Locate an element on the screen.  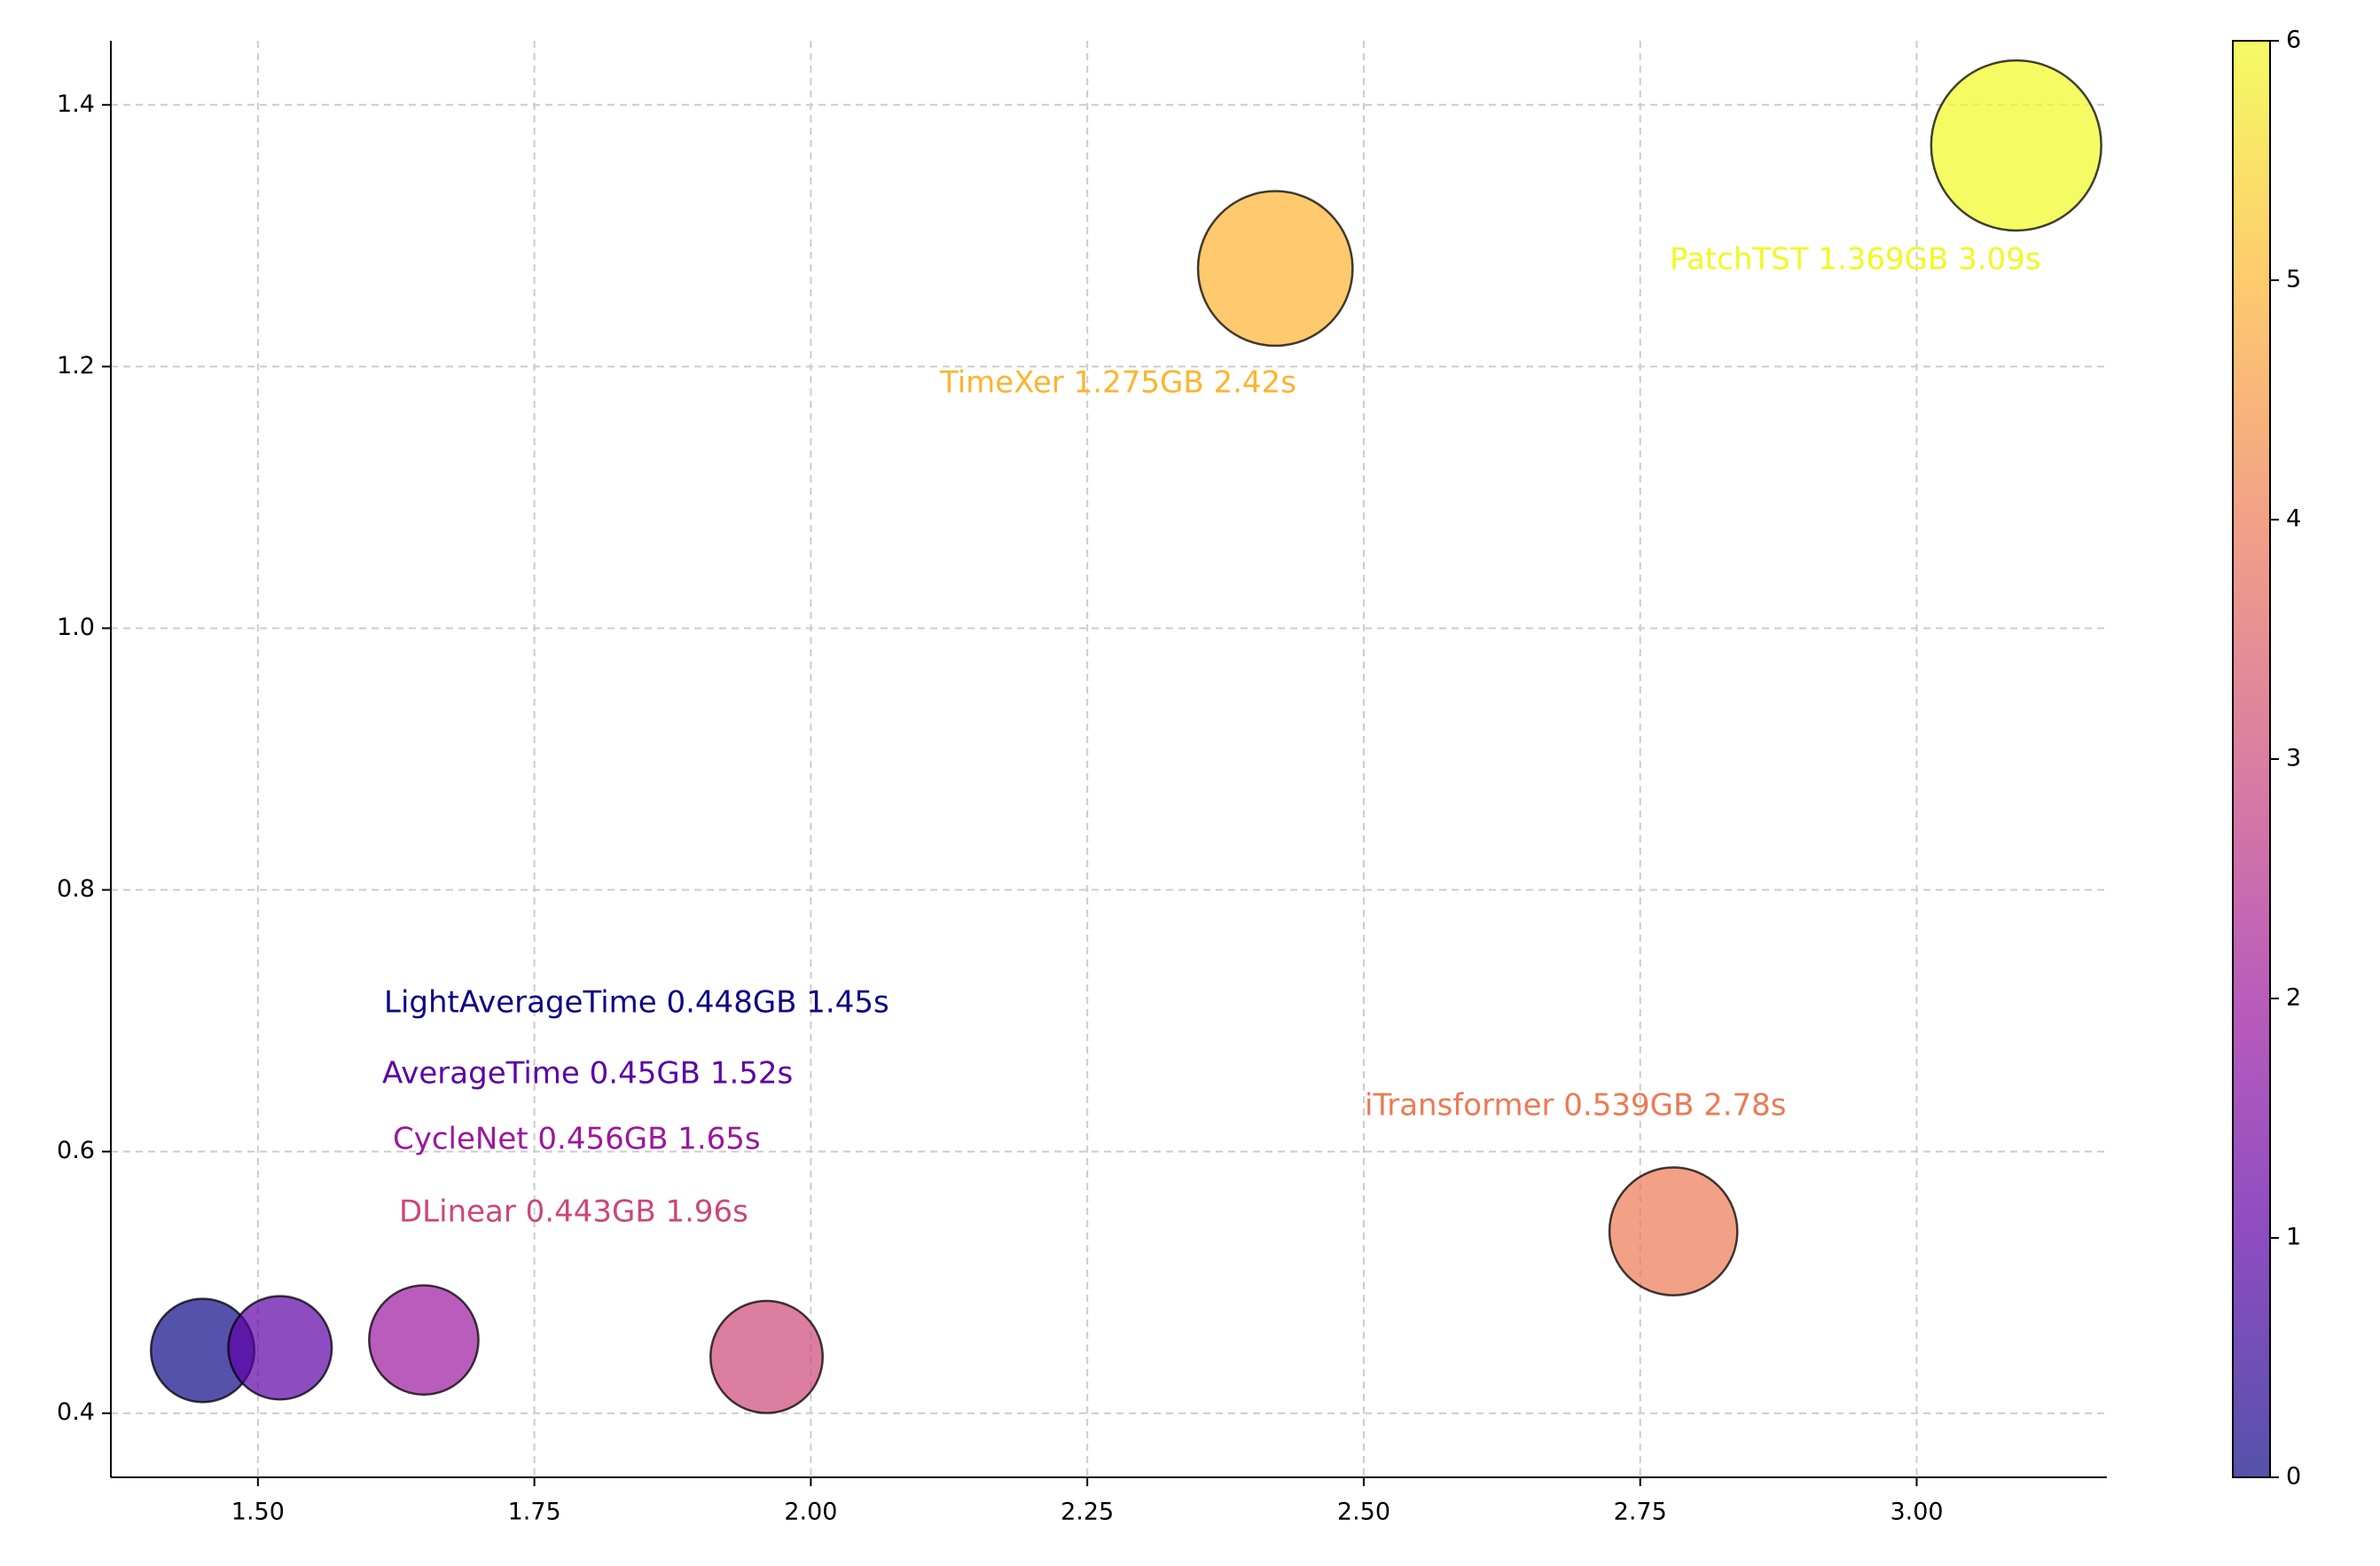
x-tick-label: 1.50 is located at coordinates (258, 1512).